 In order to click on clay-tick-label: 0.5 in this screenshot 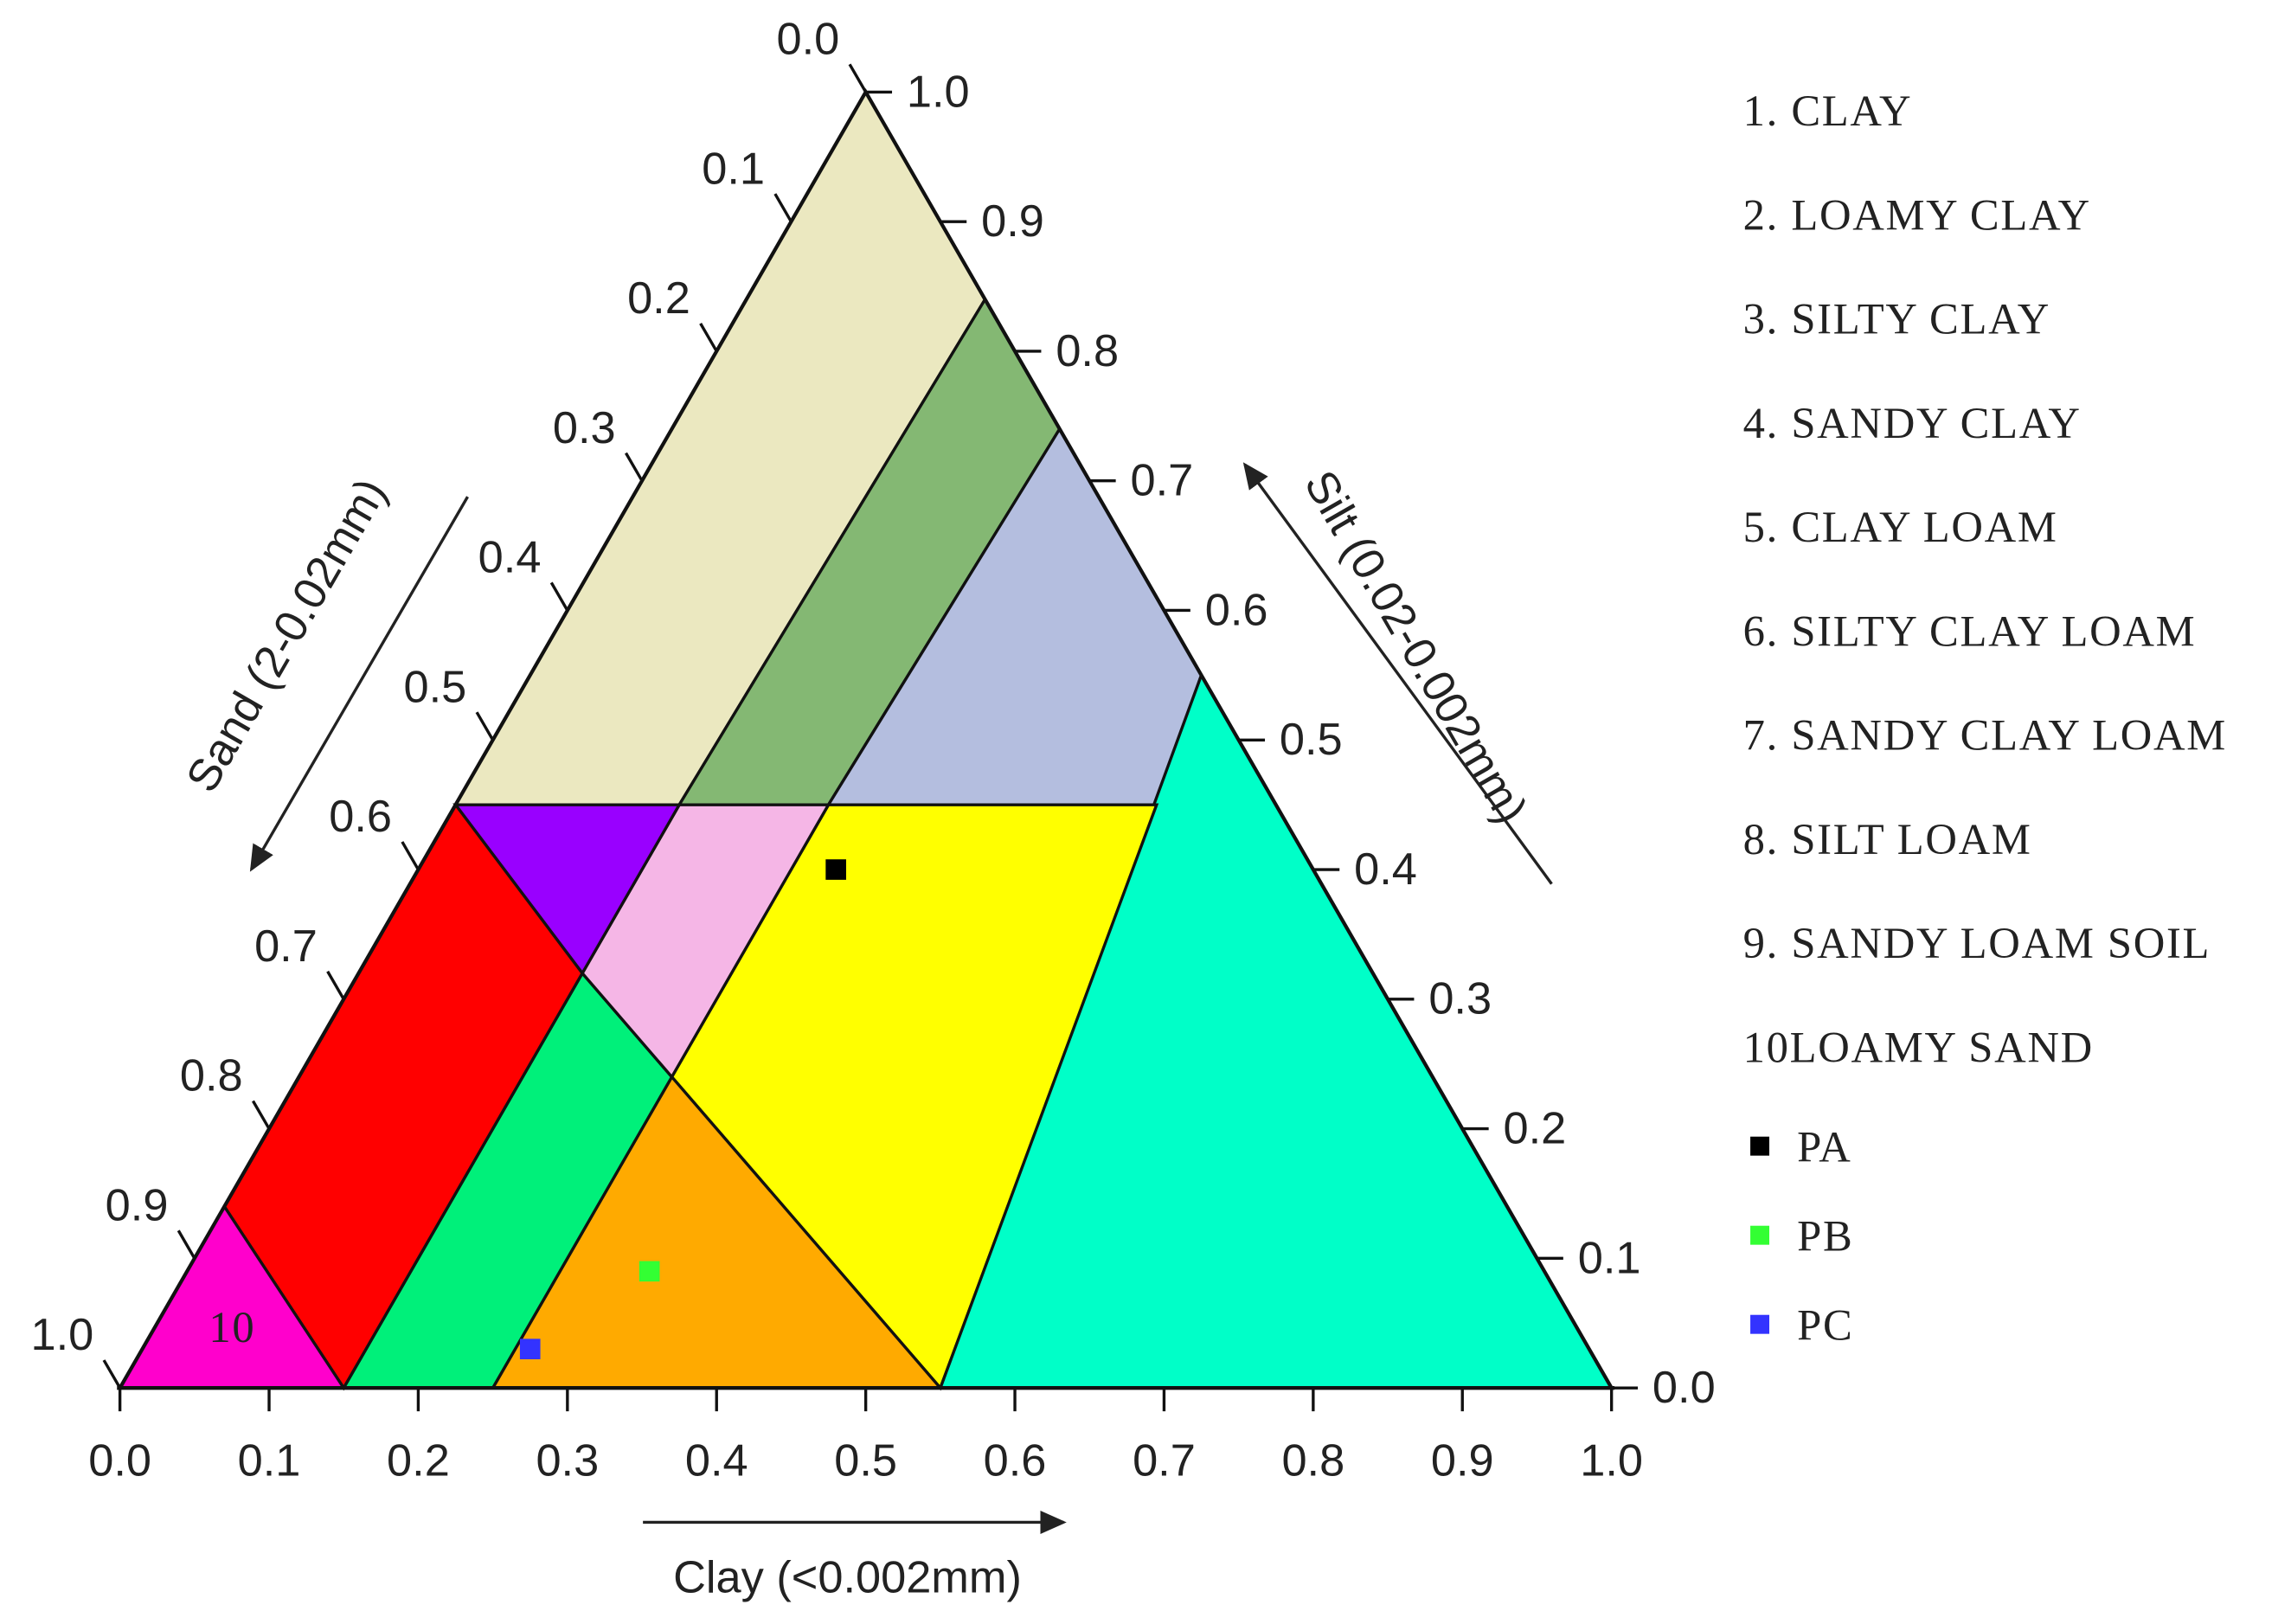, I will do `click(865, 1460)`.